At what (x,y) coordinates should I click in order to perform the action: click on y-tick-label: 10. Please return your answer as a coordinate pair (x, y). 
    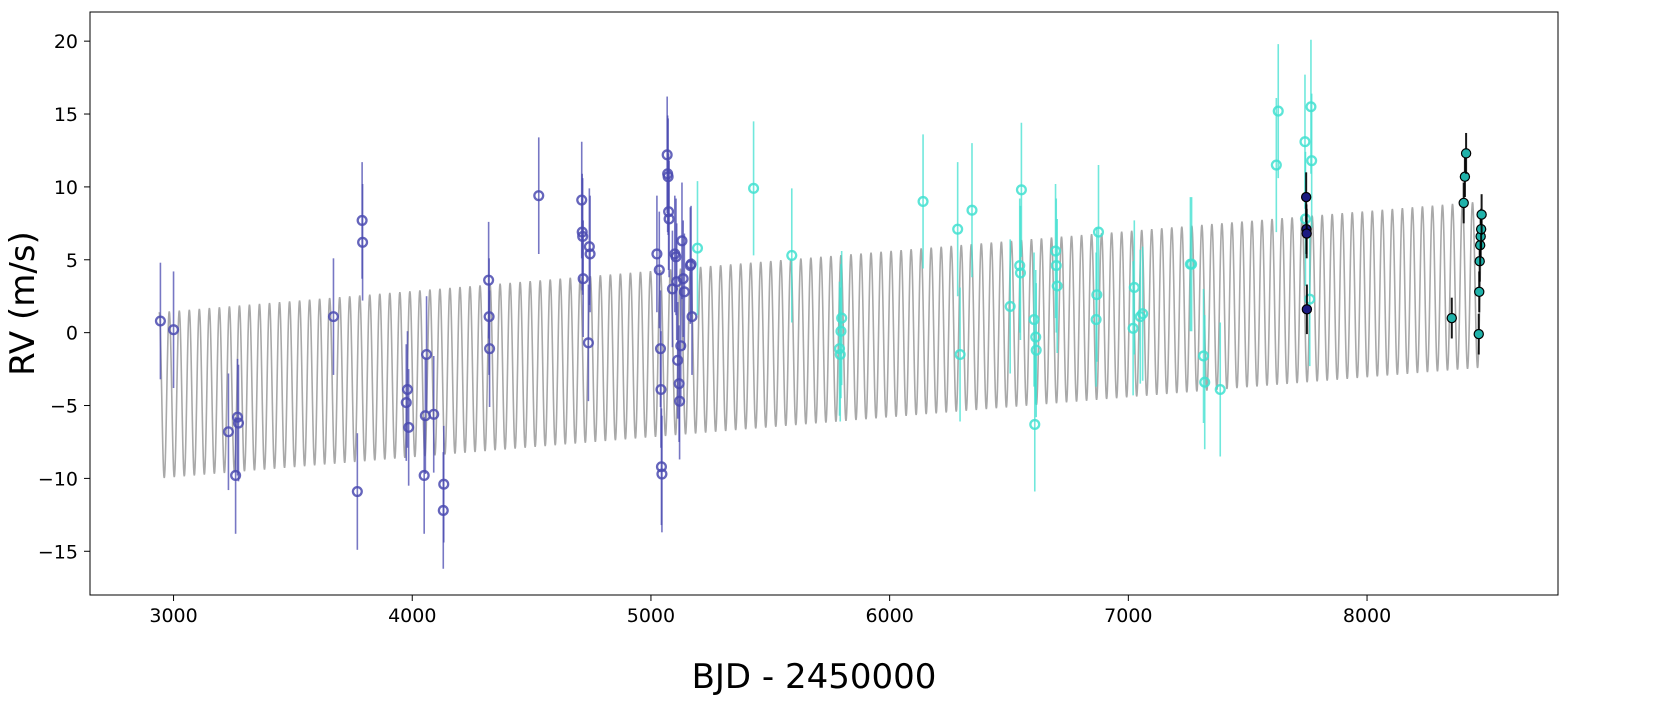
    Looking at the image, I should click on (66, 188).